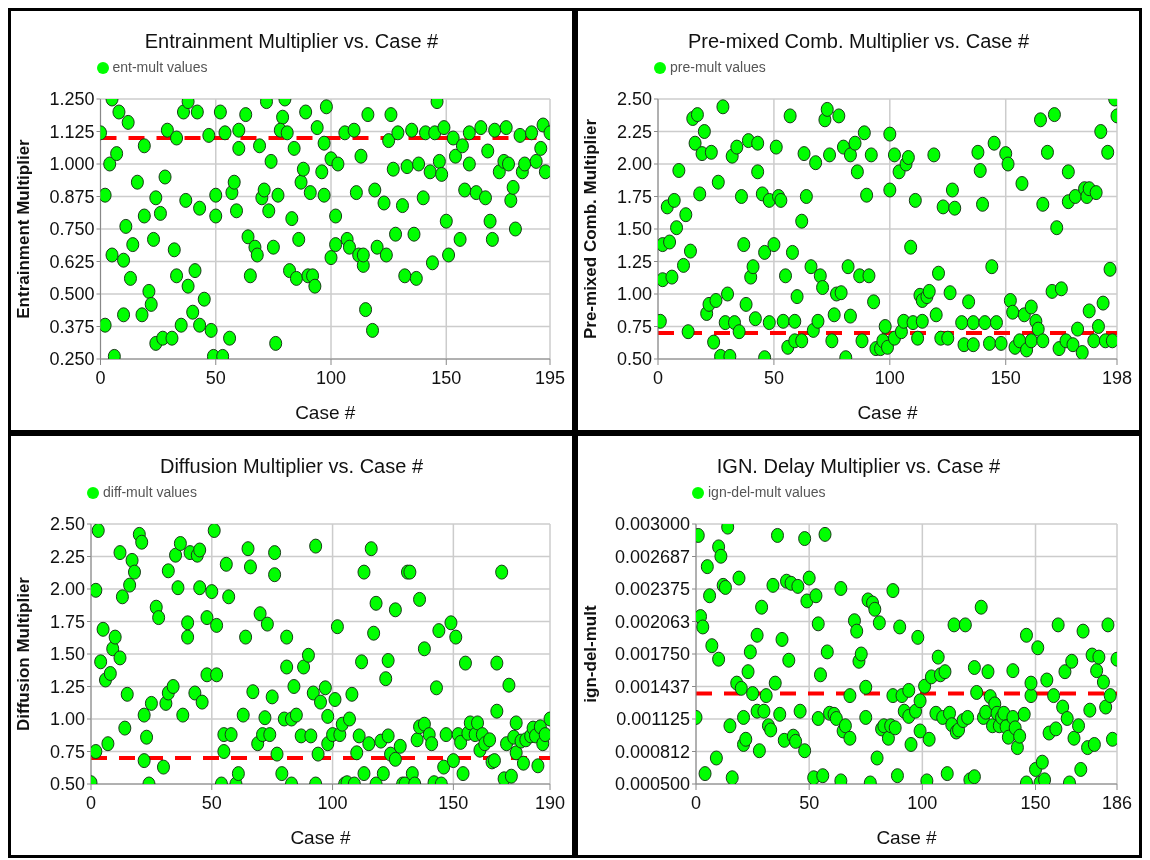  Describe the element at coordinates (550, 377) in the screenshot. I see `x-tick-label: 195` at that location.